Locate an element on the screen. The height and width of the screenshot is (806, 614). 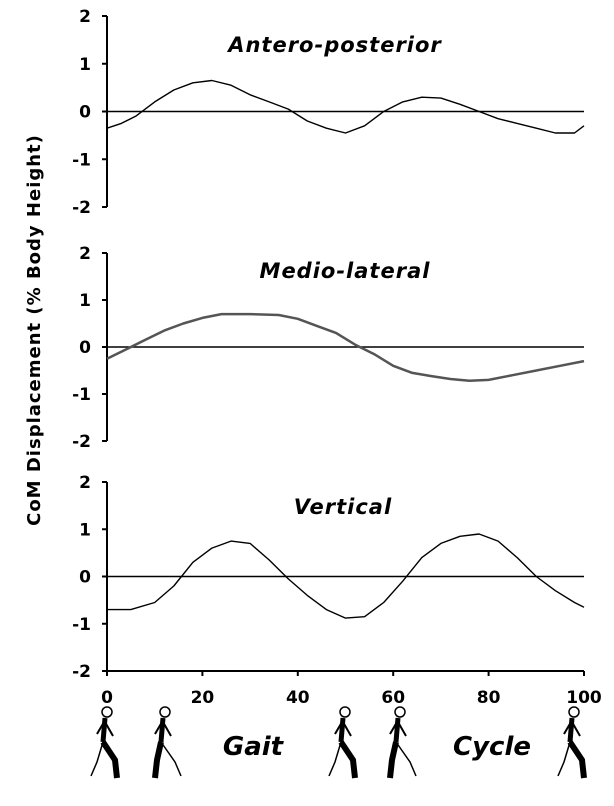
panel-title: Antero-posterior is located at coordinates (334, 45).